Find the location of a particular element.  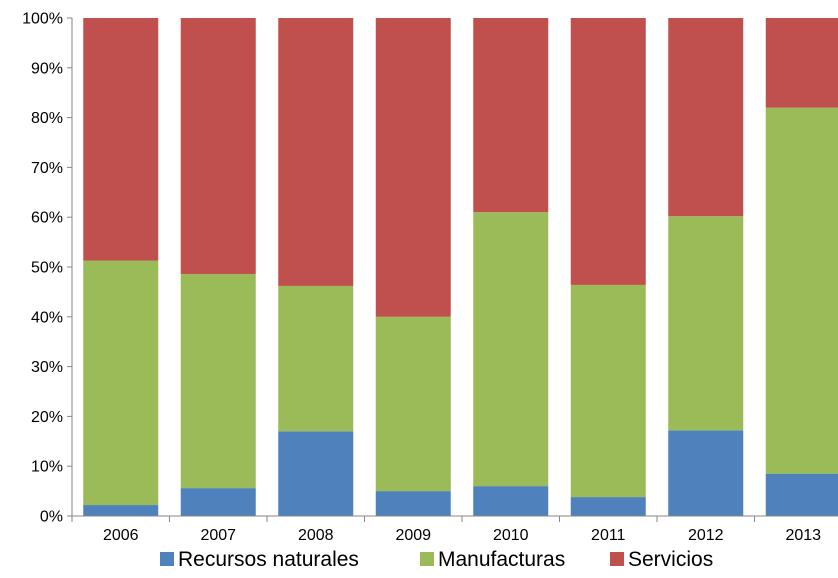

bar-manufacturas-2013 is located at coordinates (801, 290).